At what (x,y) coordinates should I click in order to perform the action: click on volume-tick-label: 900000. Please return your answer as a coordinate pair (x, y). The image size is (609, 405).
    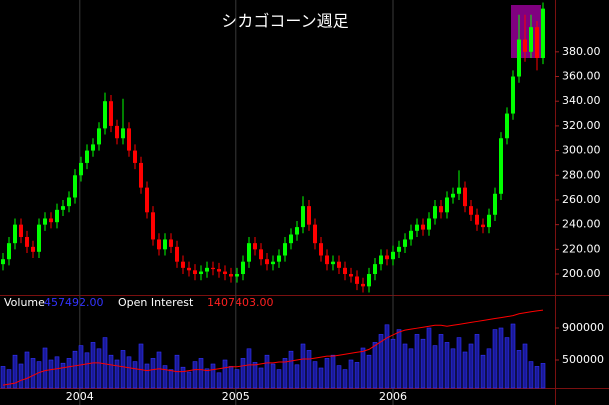
    Looking at the image, I should click on (583, 327).